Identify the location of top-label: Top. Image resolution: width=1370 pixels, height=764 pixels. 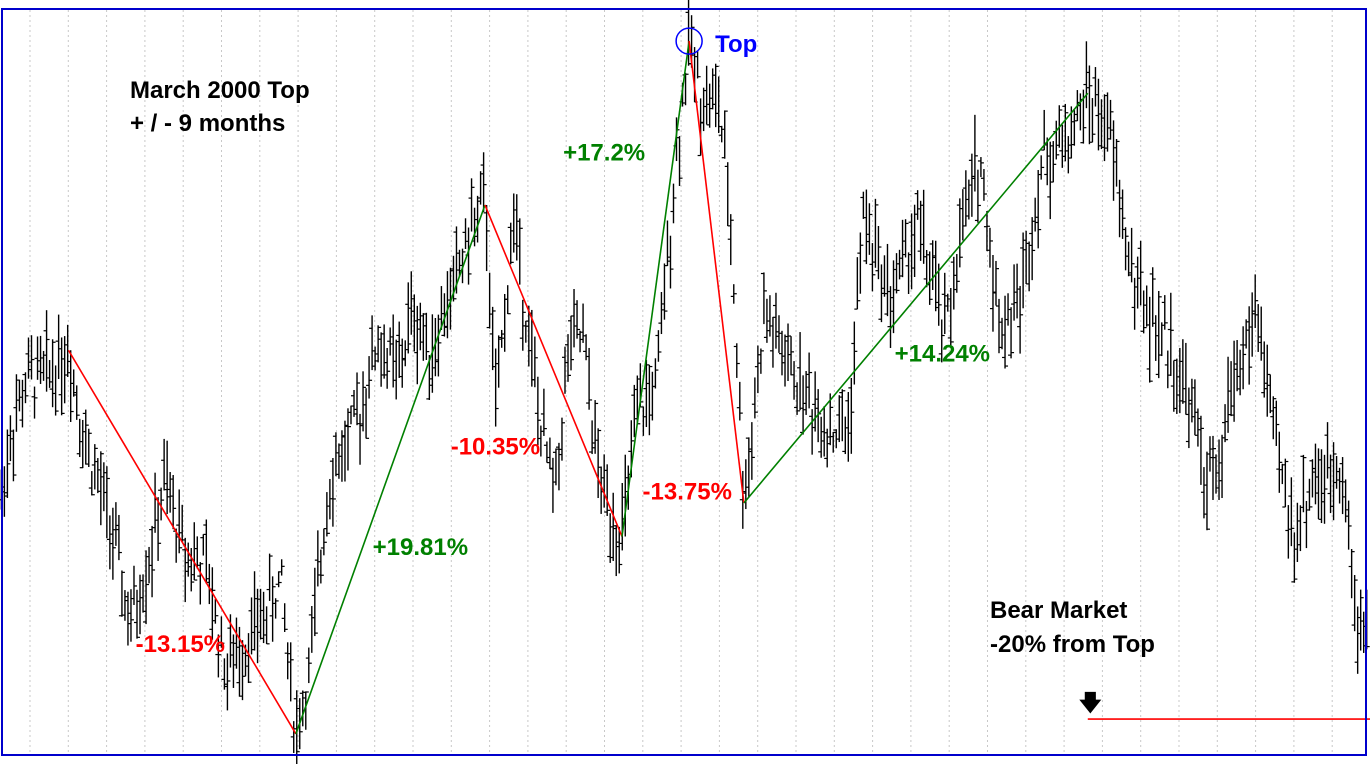
(736, 44).